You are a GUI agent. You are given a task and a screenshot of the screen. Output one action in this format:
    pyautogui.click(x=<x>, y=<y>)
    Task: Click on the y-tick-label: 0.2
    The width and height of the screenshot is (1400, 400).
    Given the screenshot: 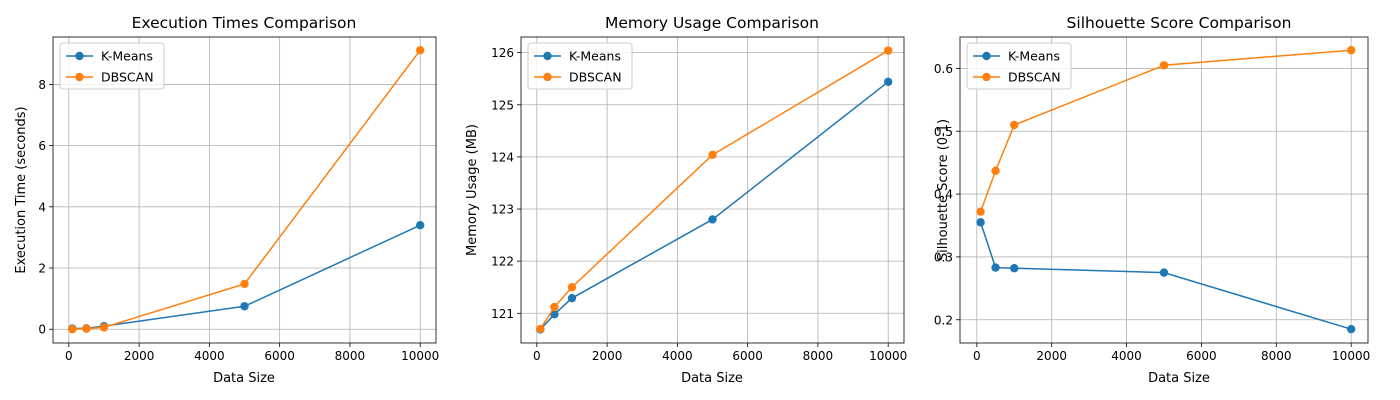 What is the action you would take?
    pyautogui.click(x=943, y=320)
    